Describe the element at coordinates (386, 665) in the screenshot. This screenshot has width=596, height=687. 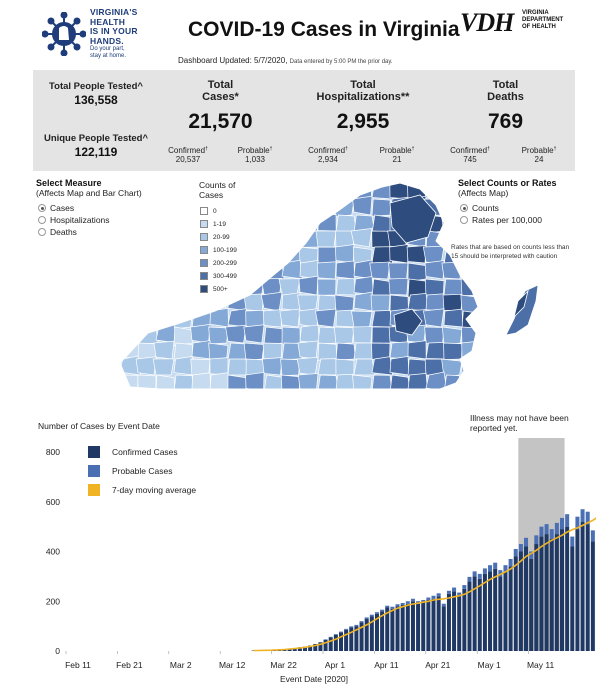
I see `x-tick-label: Apr 11` at that location.